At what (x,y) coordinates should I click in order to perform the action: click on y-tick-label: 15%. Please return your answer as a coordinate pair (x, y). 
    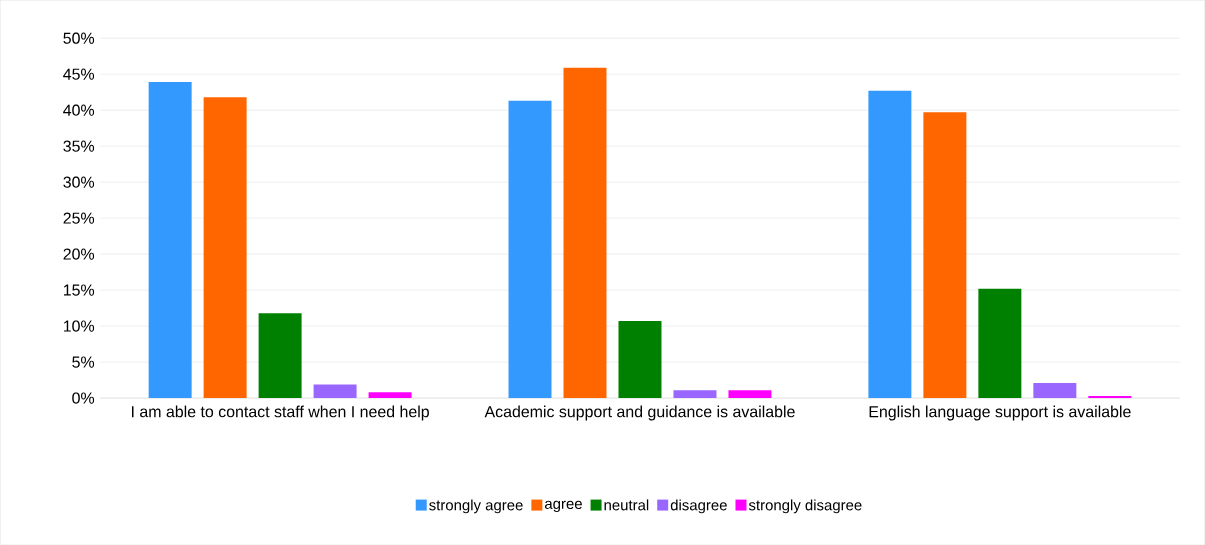
    Looking at the image, I should click on (79, 290).